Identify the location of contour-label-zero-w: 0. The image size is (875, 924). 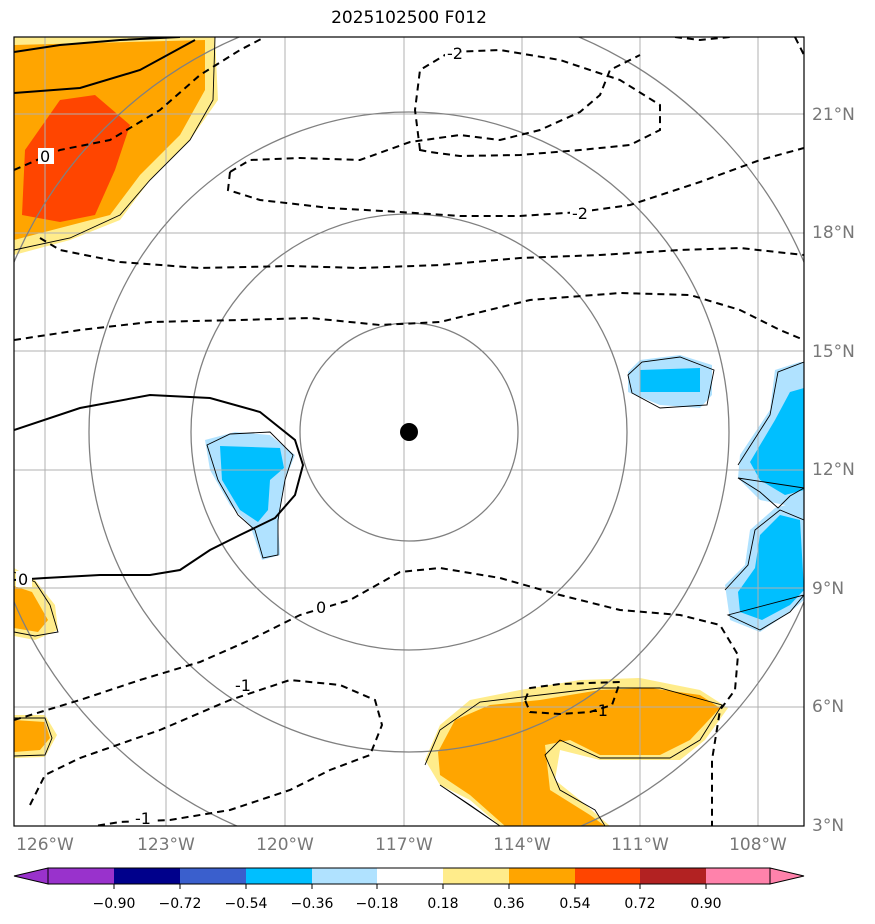
(23, 579).